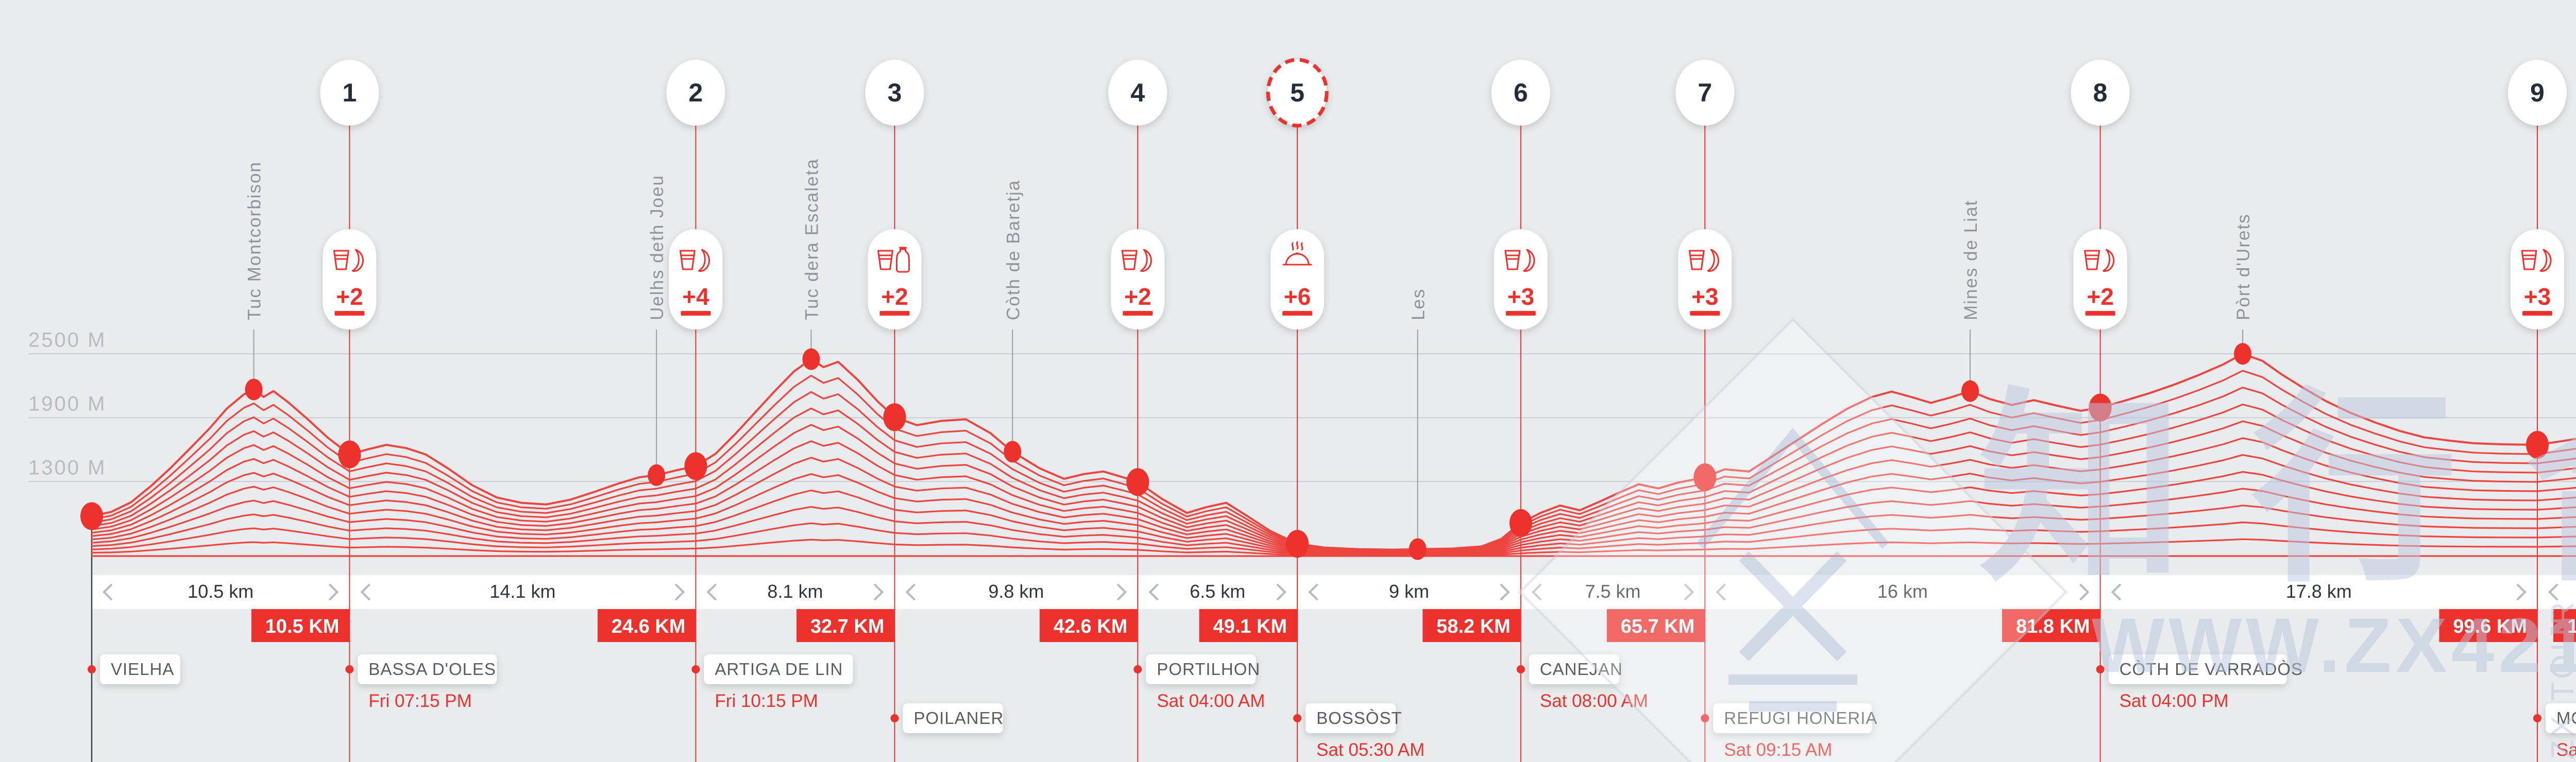 The height and width of the screenshot is (762, 2576). What do you see at coordinates (1211, 701) in the screenshot?
I see `cutoff-time-label: Sat 04:00 AM` at bounding box center [1211, 701].